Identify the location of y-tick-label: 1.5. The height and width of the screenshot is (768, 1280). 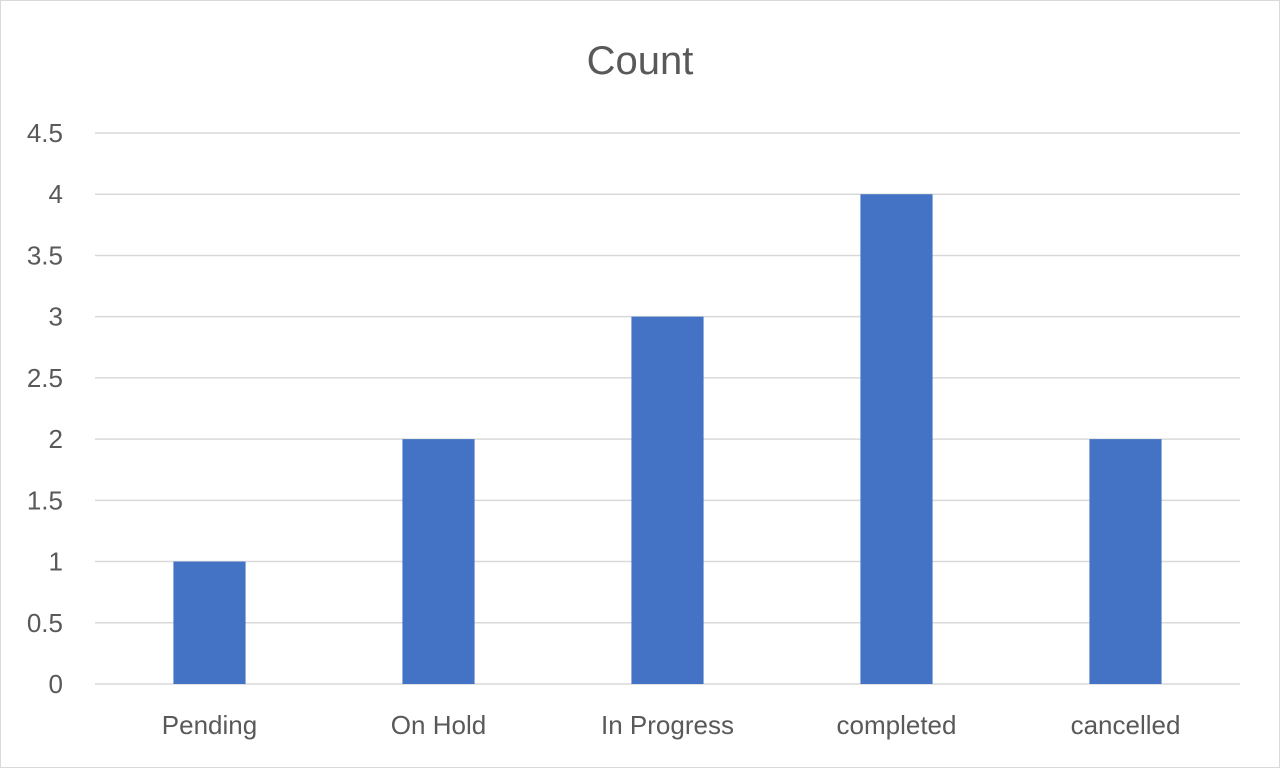
(45, 500).